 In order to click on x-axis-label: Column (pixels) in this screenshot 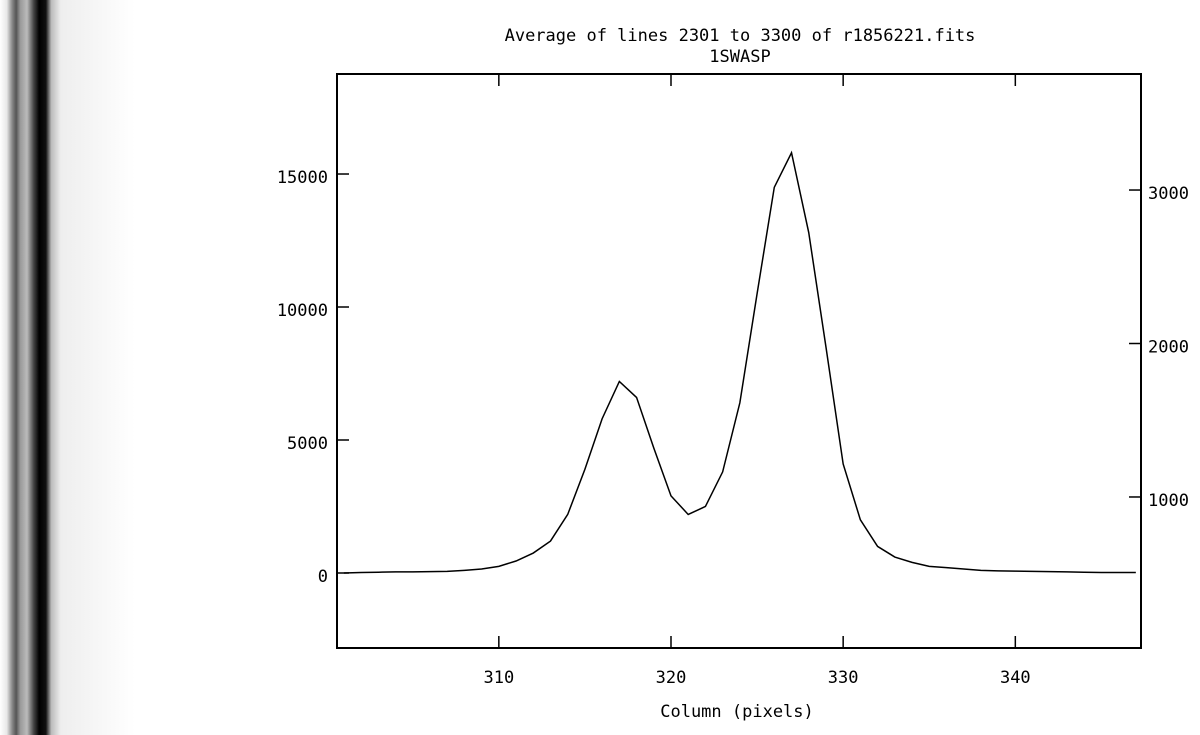, I will do `click(737, 712)`.